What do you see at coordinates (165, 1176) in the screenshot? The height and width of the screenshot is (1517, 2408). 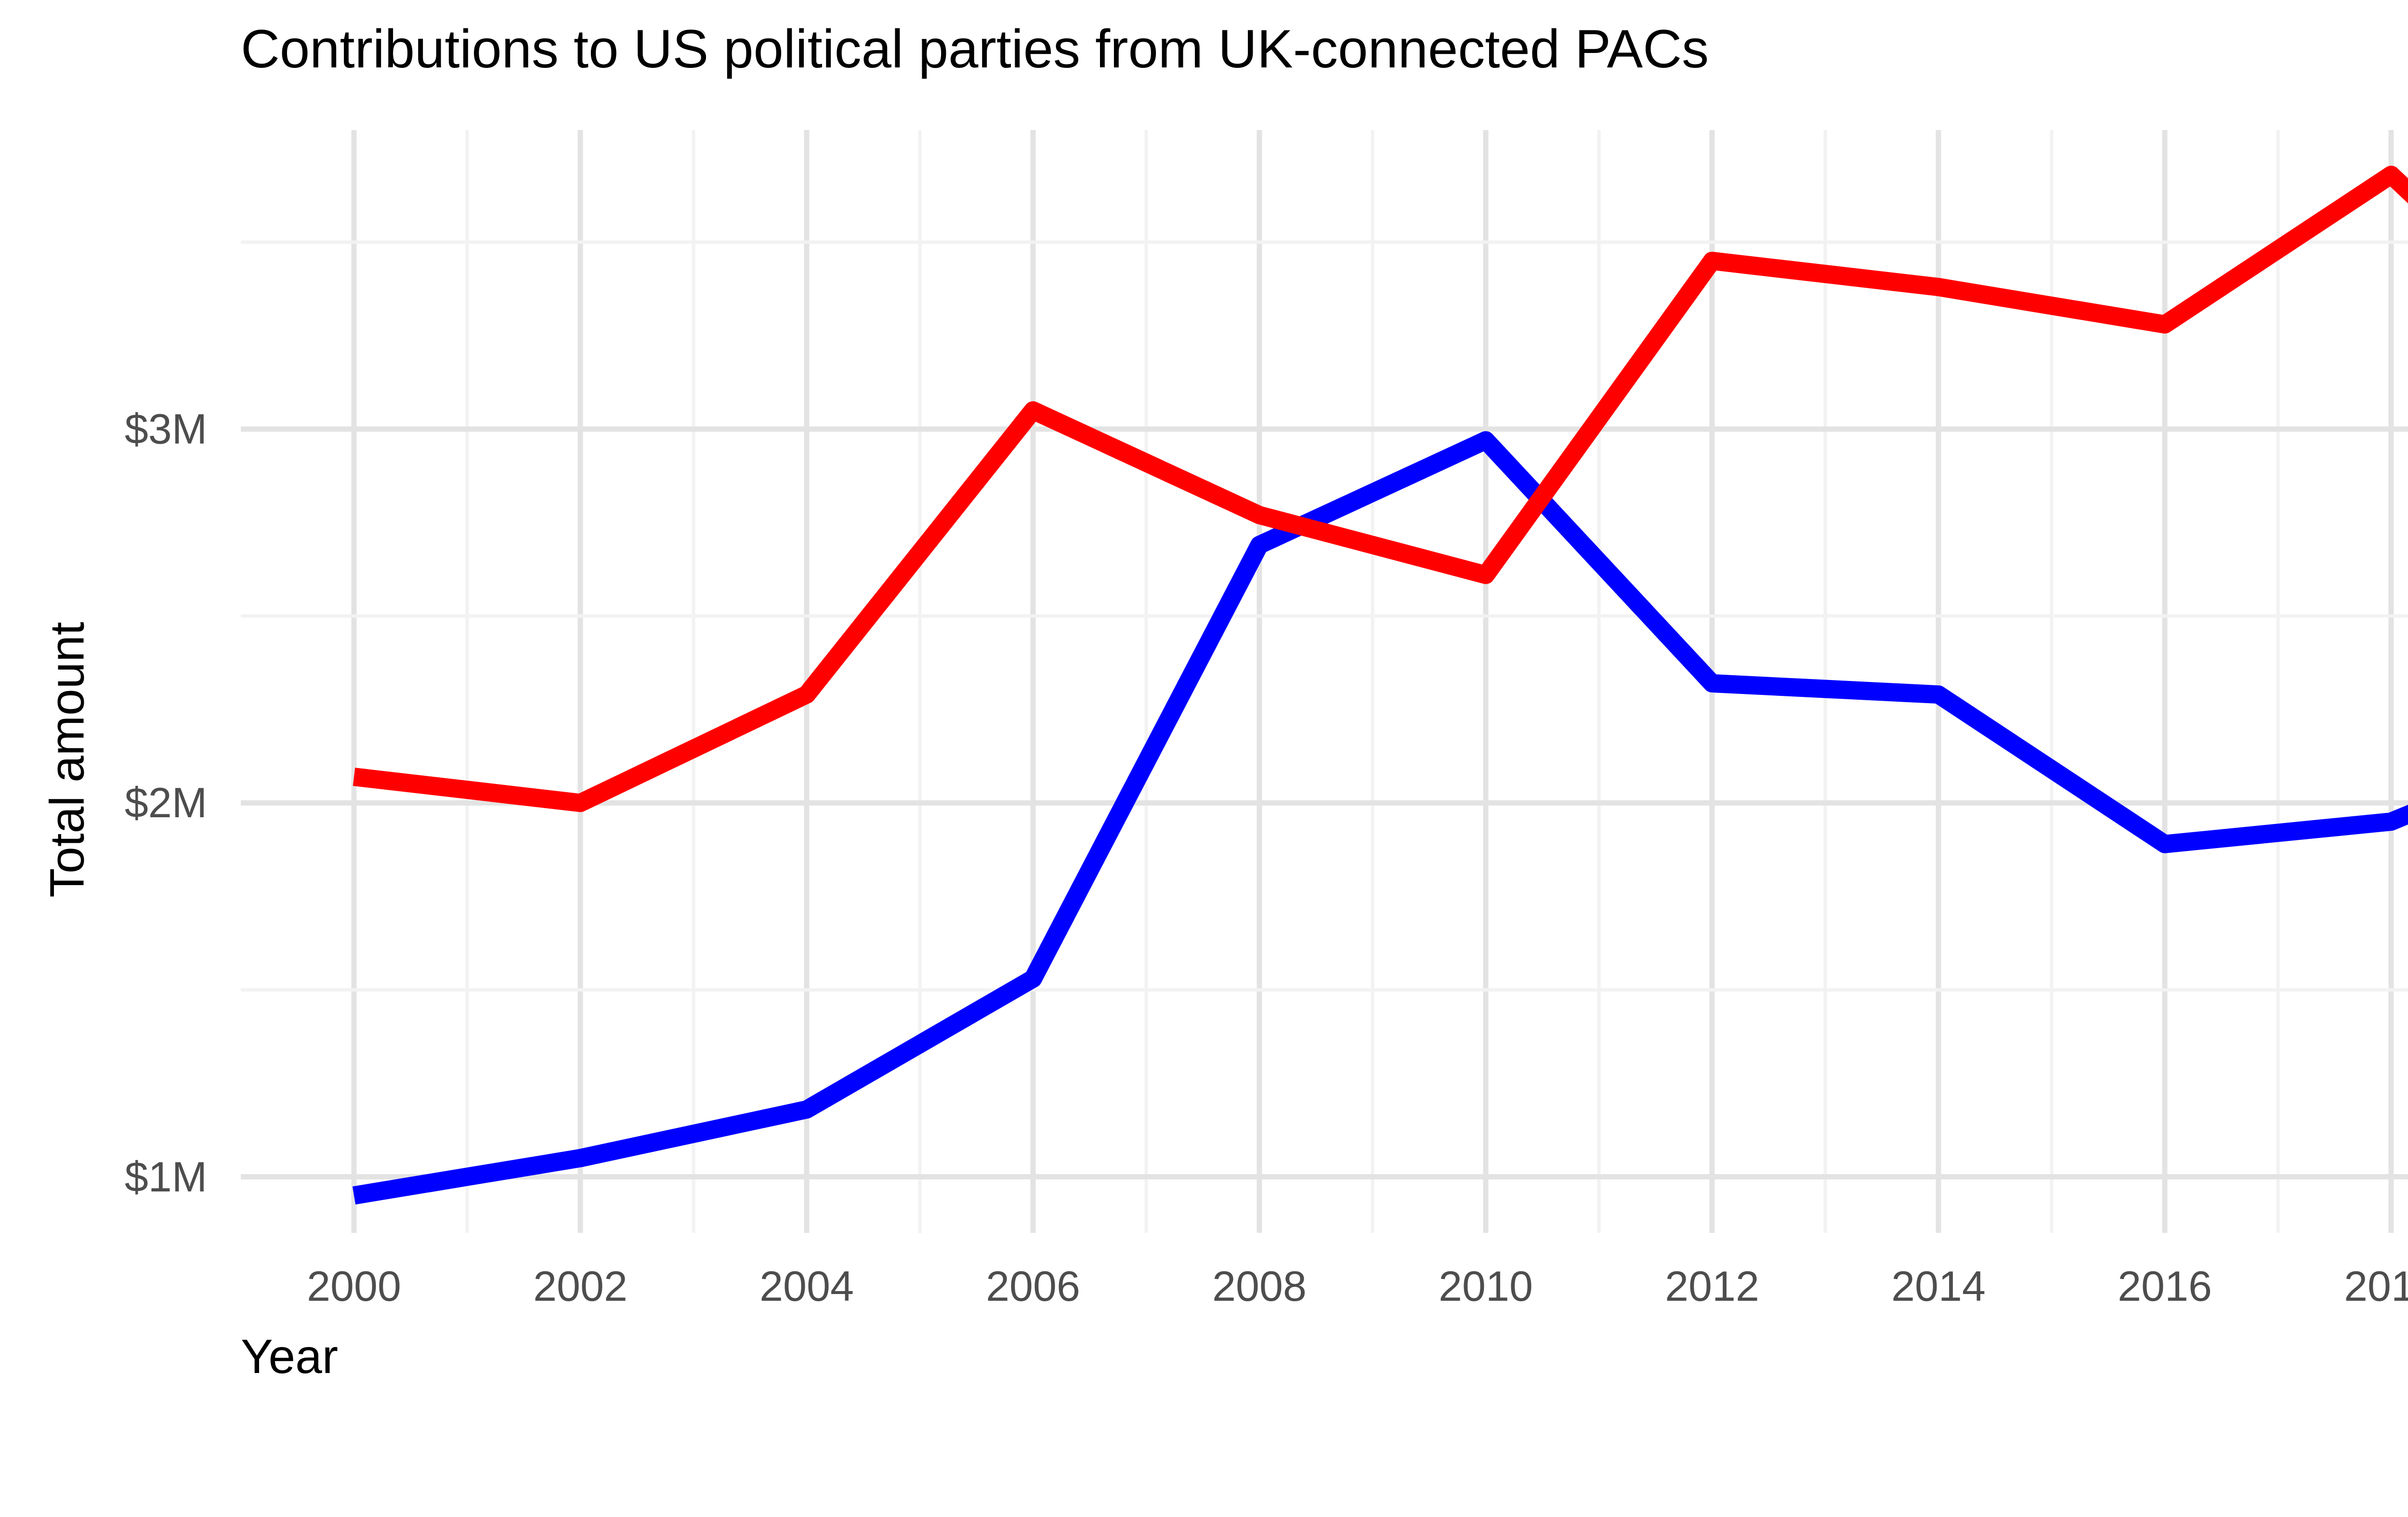 I see `y-tick-label: $1M` at bounding box center [165, 1176].